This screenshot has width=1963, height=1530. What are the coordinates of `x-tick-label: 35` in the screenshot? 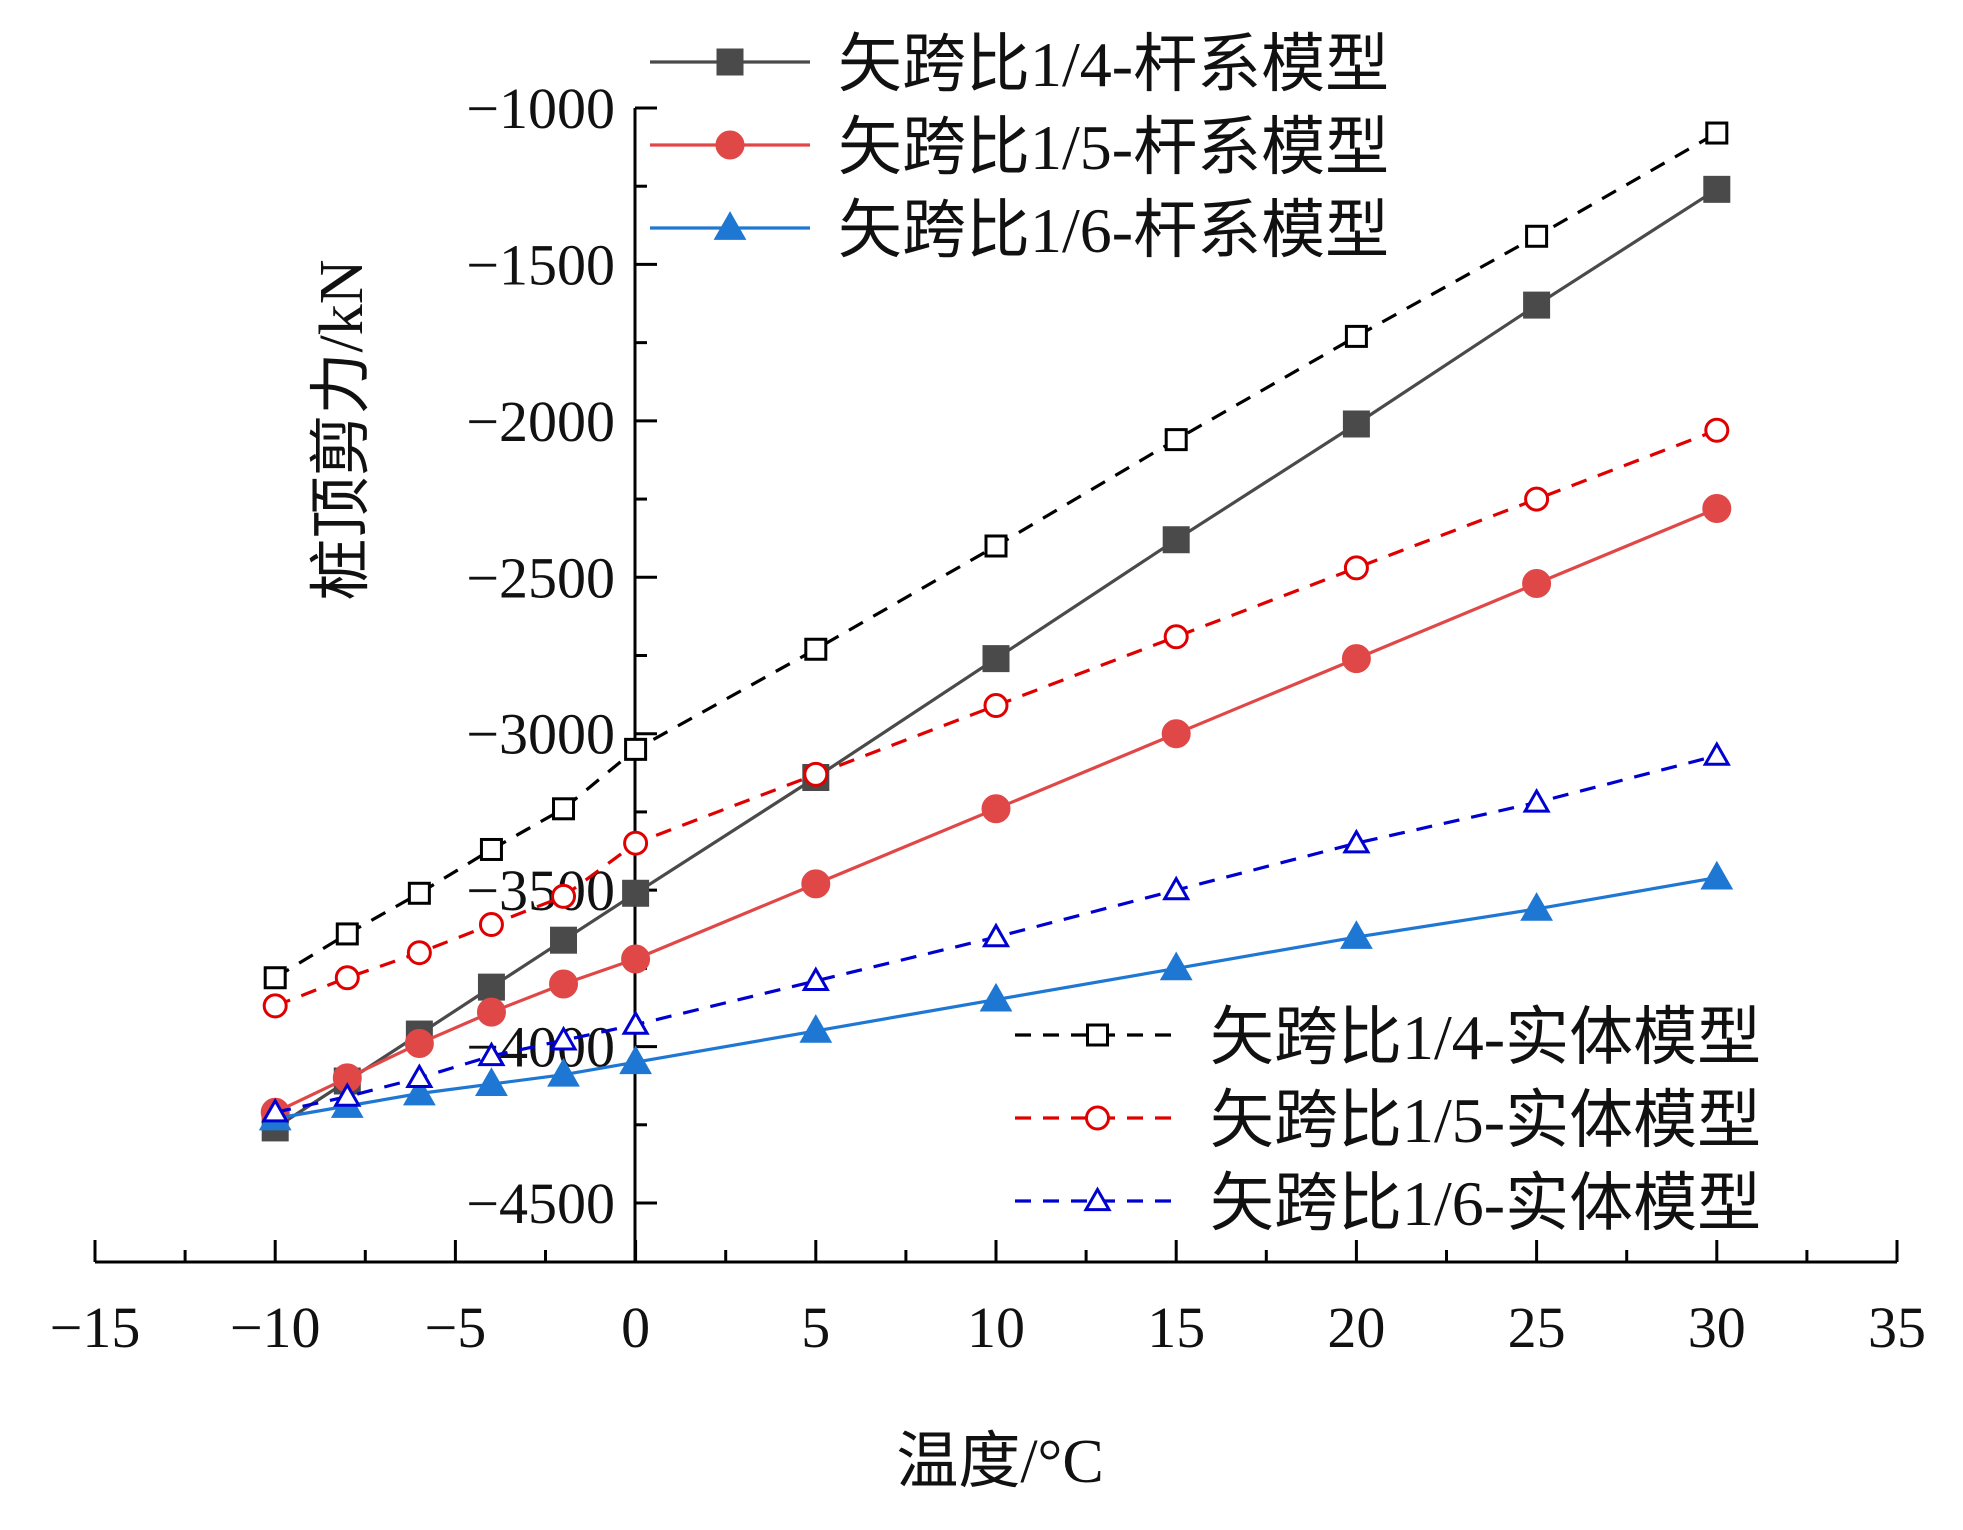 It's located at (1897, 1327).